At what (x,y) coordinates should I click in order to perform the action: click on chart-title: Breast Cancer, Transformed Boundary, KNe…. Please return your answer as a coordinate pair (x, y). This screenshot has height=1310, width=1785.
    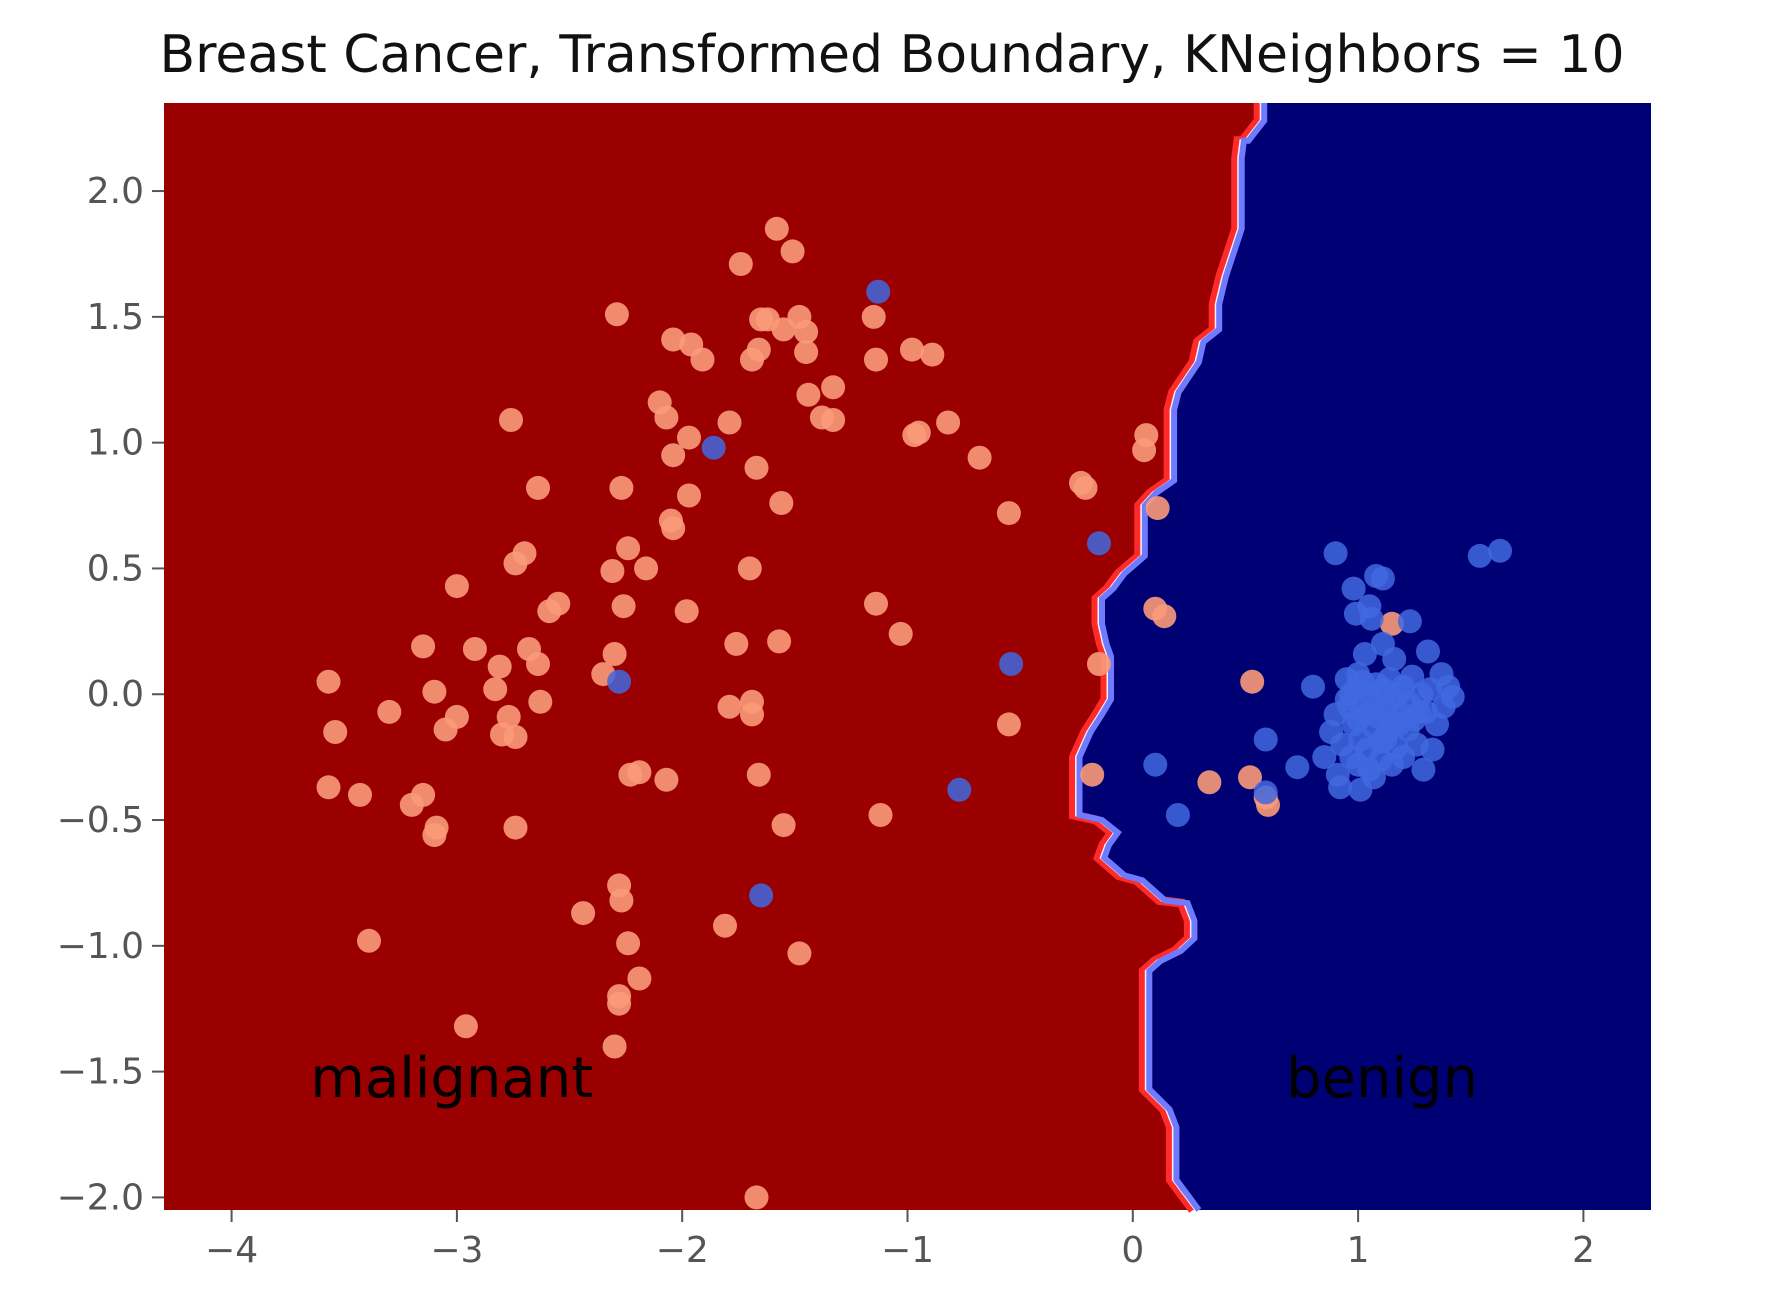
    Looking at the image, I should click on (891, 55).